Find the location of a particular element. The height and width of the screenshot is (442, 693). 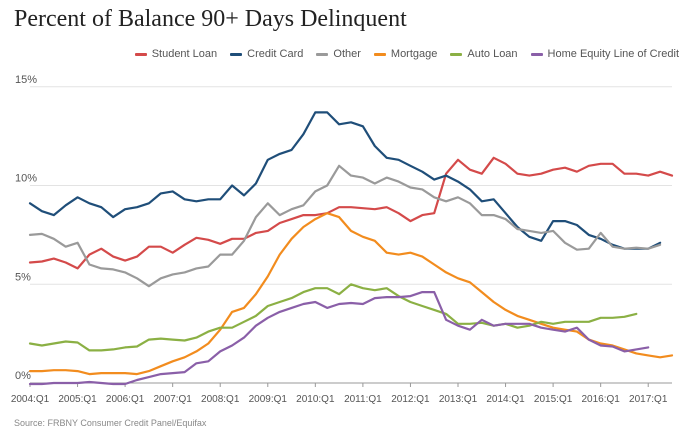

y-tick-label: 10% is located at coordinates (26, 179).